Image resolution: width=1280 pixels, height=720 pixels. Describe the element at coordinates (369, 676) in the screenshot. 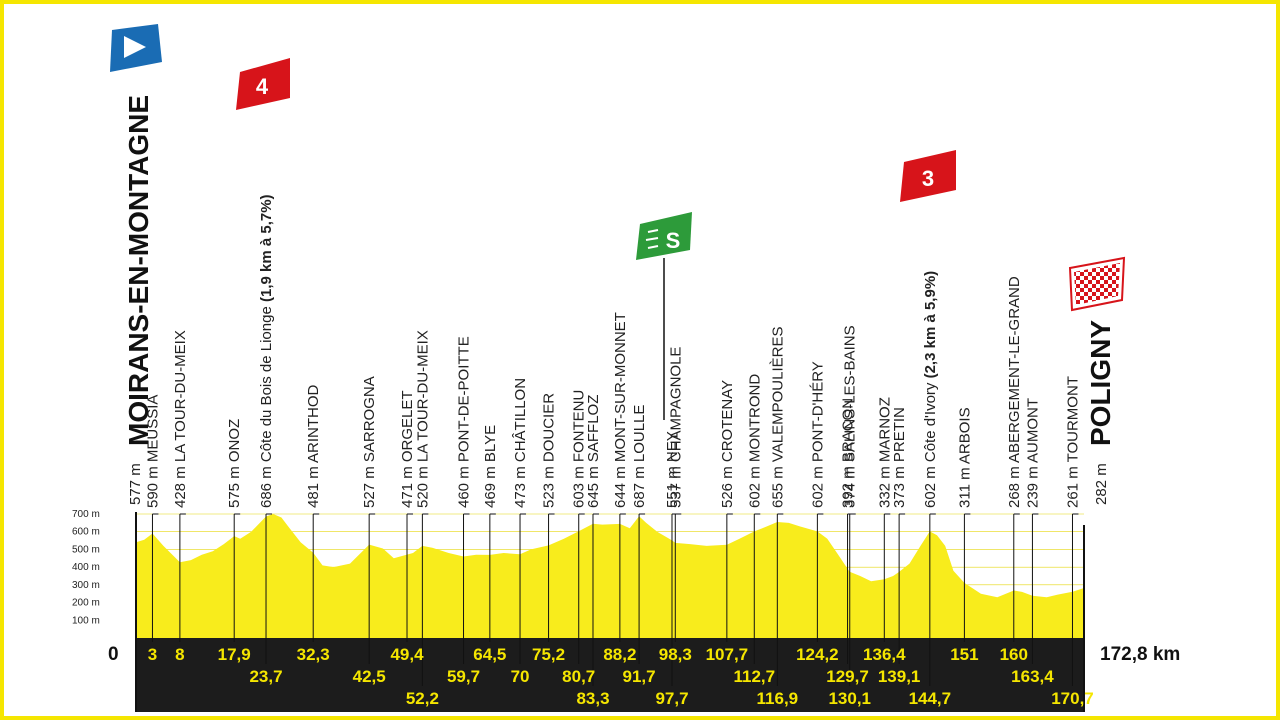

I see `km-label: 42,5` at that location.